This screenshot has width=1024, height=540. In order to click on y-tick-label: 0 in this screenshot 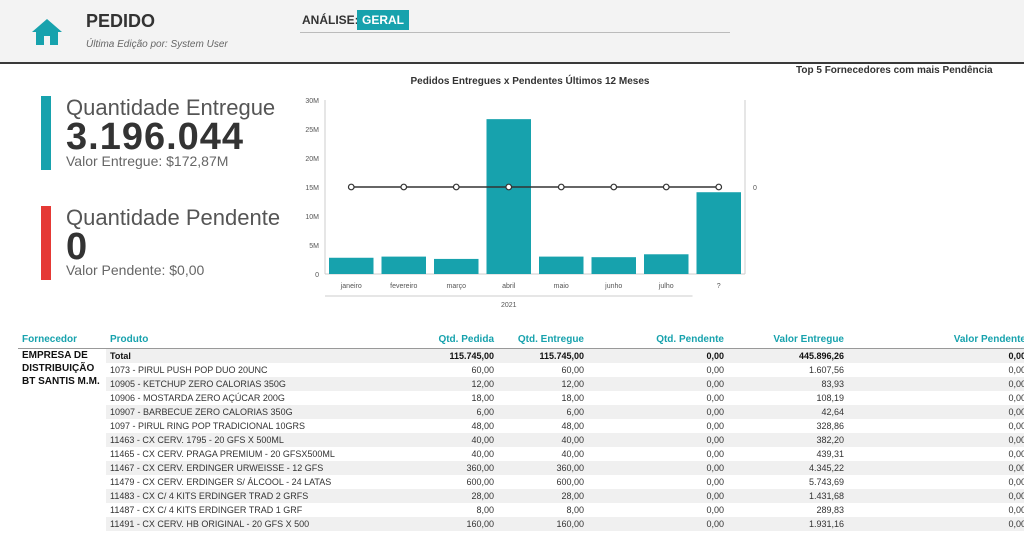, I will do `click(317, 275)`.